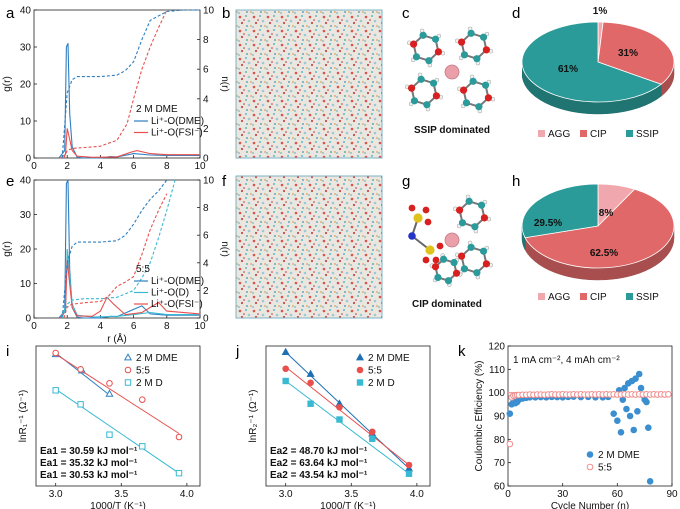 The height and width of the screenshot is (509, 680). What do you see at coordinates (563, 494) in the screenshot?
I see `x-tick-label: 30` at bounding box center [563, 494].